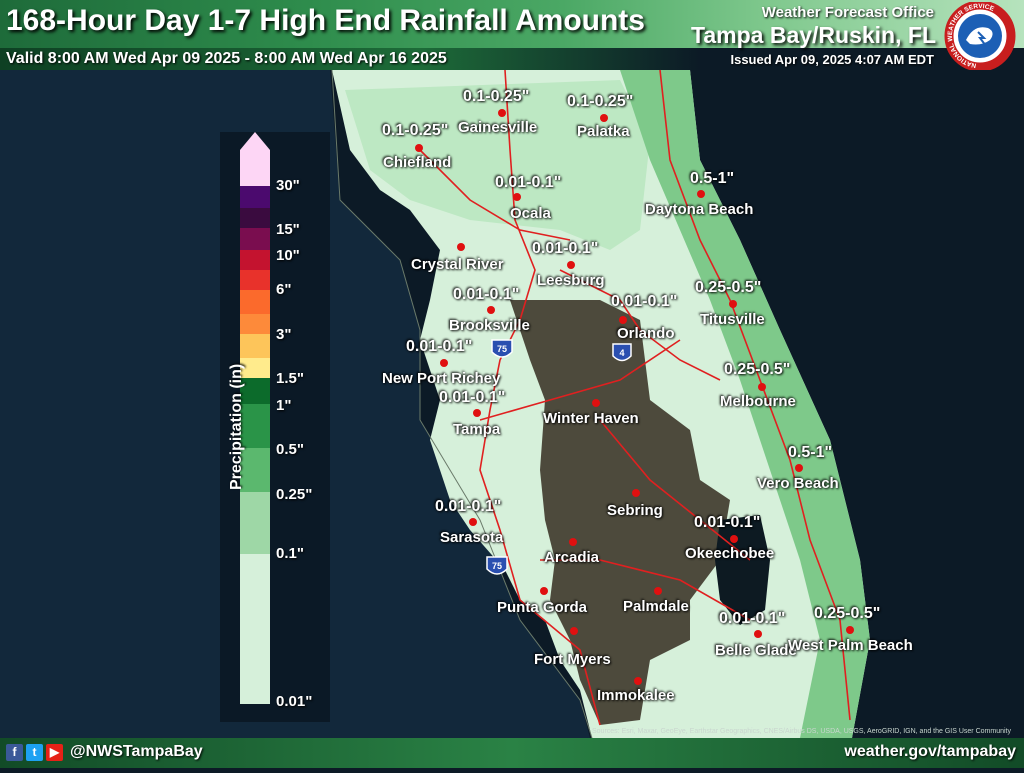 This screenshot has height=773, width=1024. What do you see at coordinates (757, 369) in the screenshot?
I see `city-value-melbourne: 0.25-0.5"` at bounding box center [757, 369].